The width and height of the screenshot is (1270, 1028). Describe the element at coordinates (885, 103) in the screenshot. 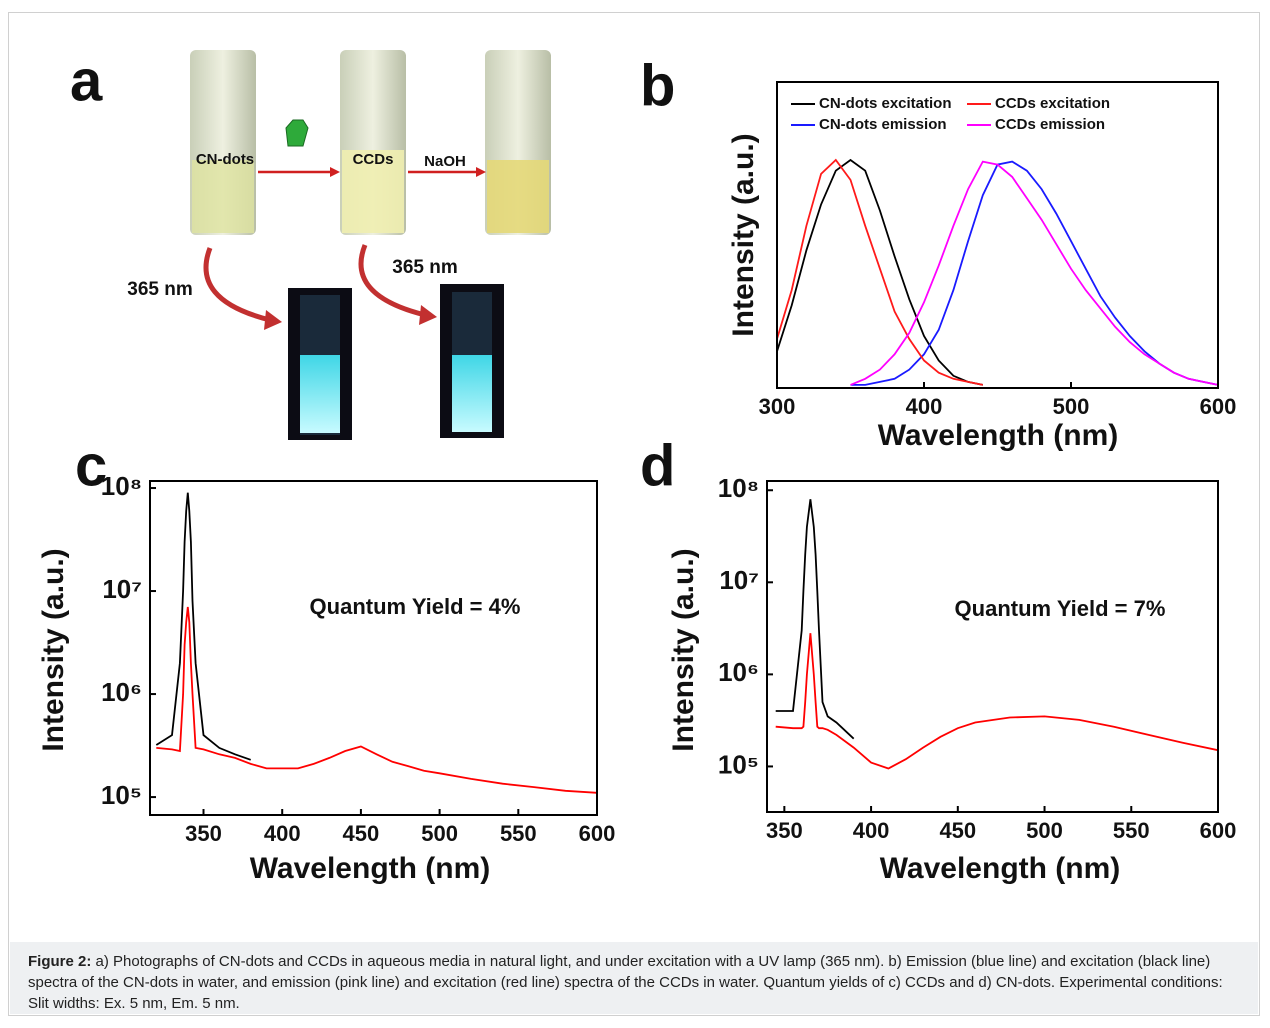

I see `legend-label: CN-dots excitation` at that location.